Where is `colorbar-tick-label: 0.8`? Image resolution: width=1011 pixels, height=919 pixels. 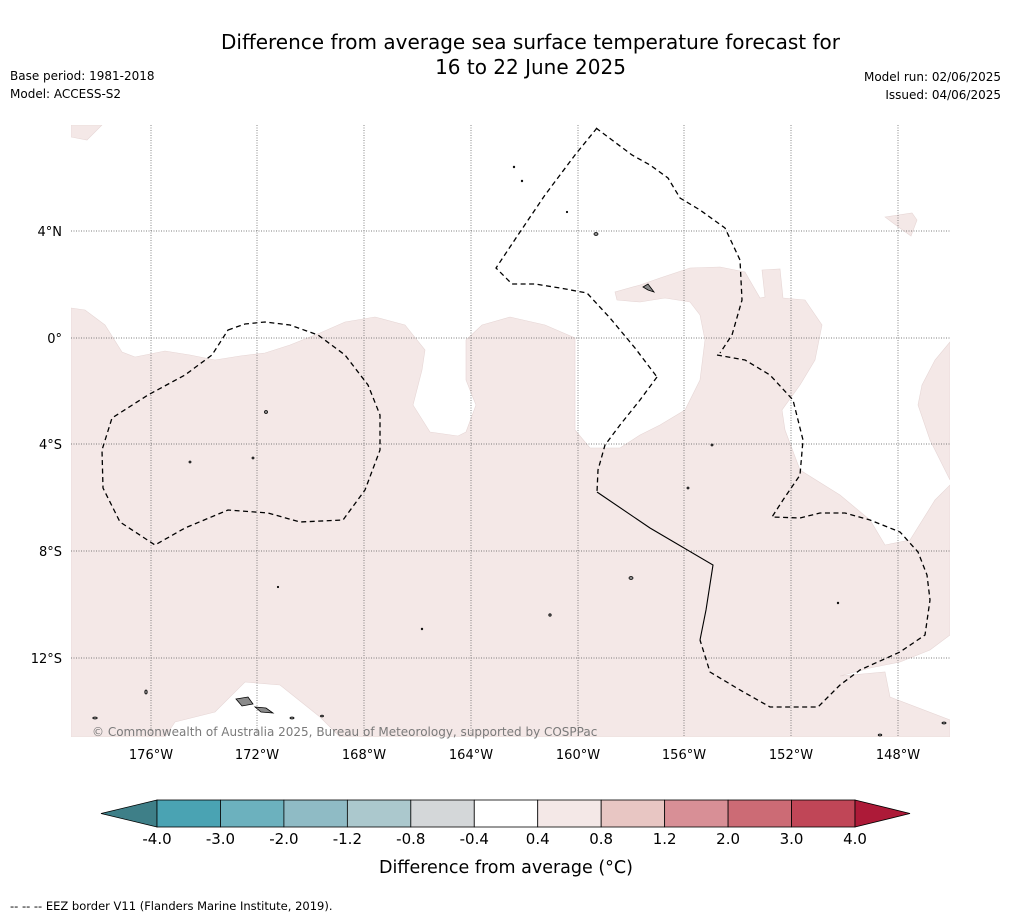 colorbar-tick-label: 0.8 is located at coordinates (601, 839).